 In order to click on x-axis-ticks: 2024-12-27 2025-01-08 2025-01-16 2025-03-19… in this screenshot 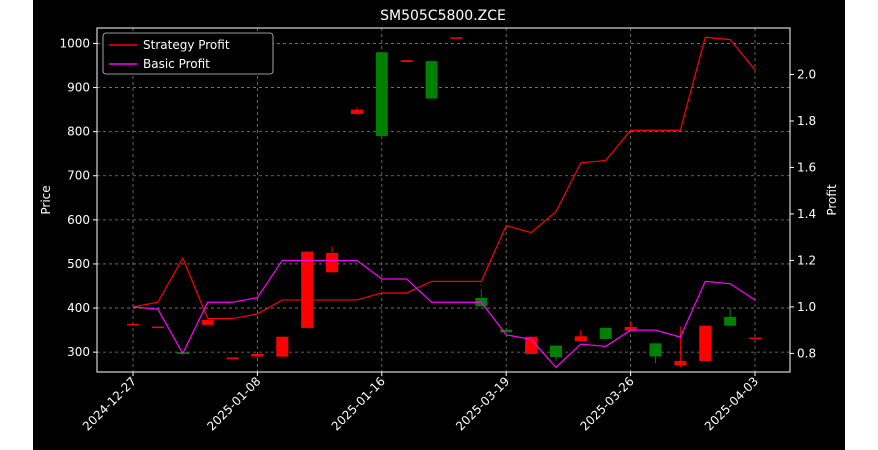, I will do `click(420, 402)`.